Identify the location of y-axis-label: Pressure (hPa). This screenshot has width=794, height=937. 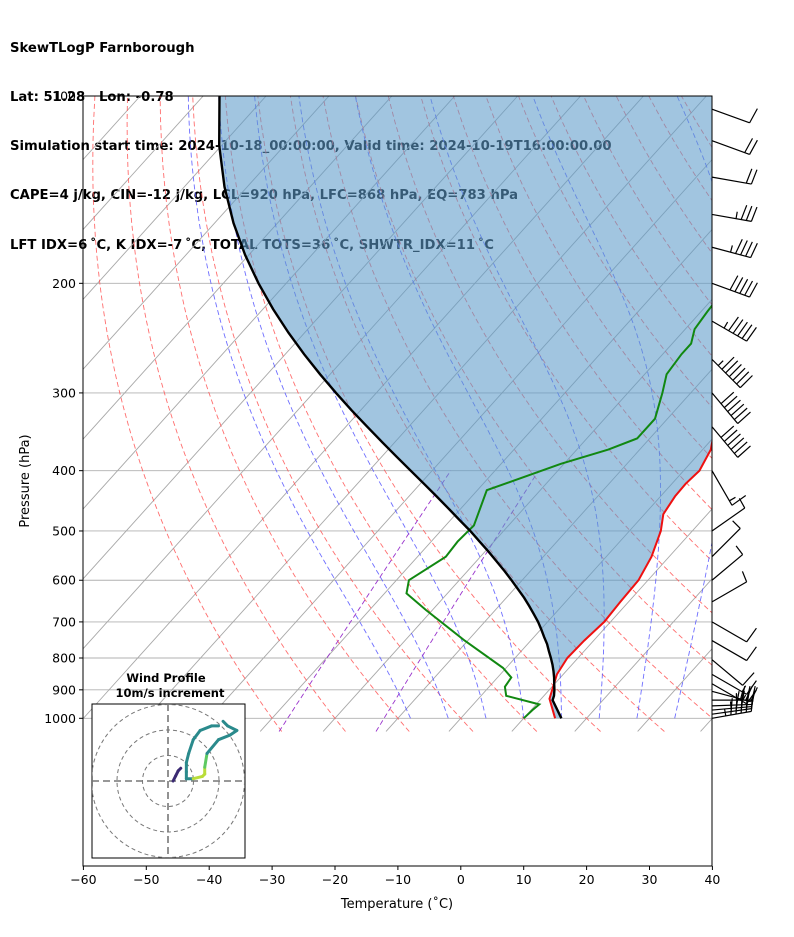
(25, 480).